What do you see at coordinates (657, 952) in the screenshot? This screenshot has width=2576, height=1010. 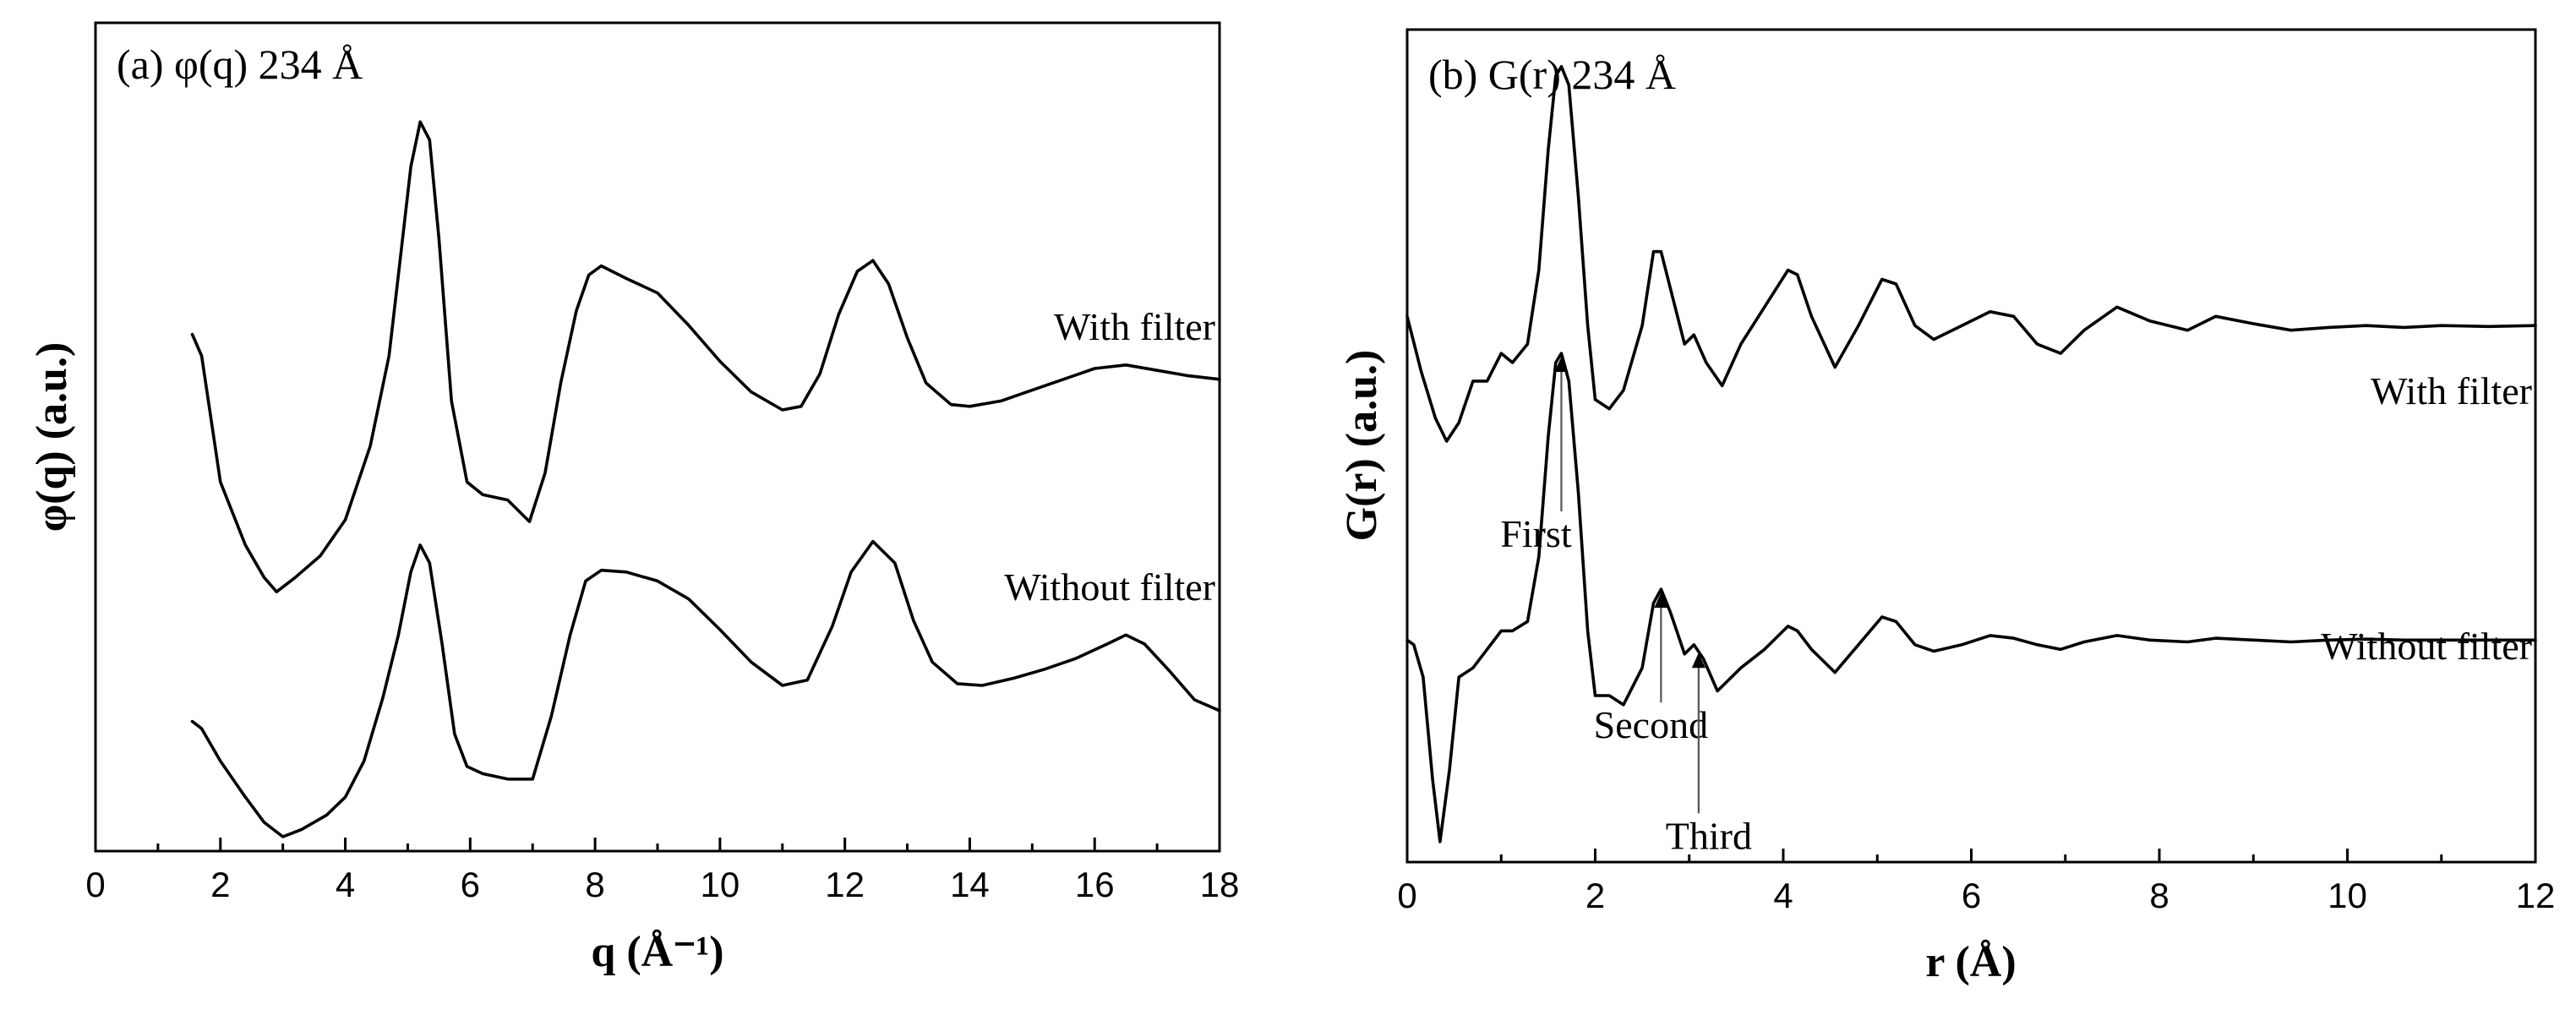 I see `panel-a-x-axis-label: q (Å⁻¹)` at bounding box center [657, 952].